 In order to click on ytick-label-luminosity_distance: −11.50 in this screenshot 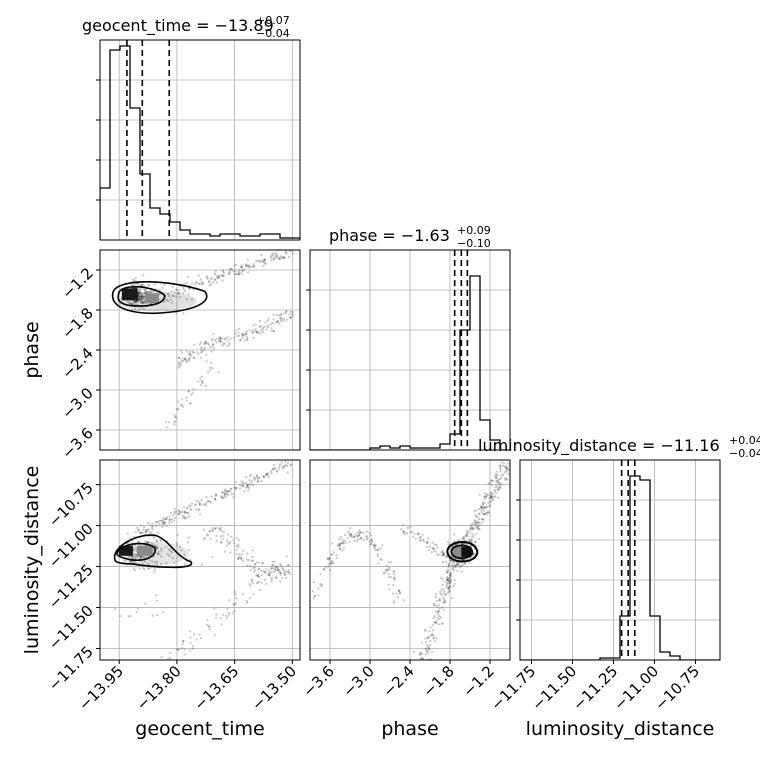, I will do `click(71, 628)`.